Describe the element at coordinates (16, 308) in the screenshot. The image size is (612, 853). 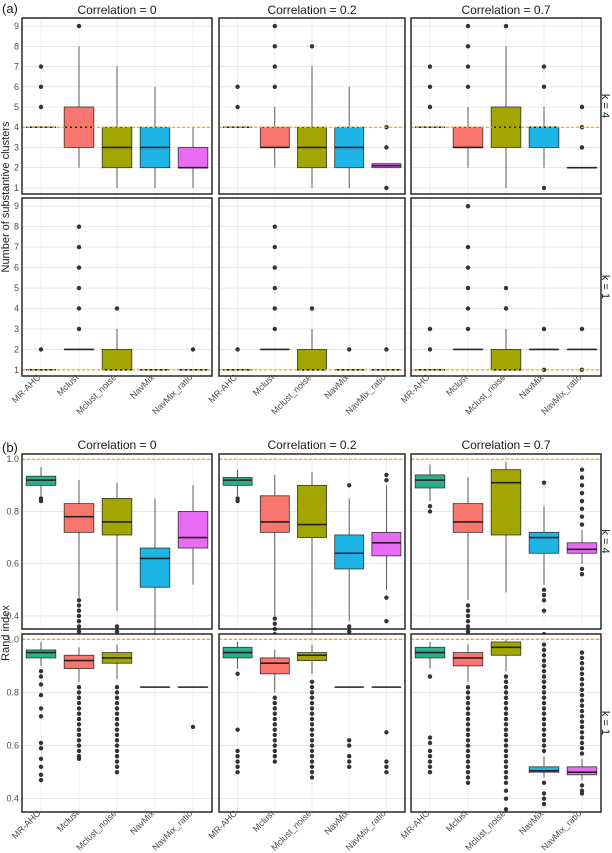
I see `y-tick-label: 4` at that location.